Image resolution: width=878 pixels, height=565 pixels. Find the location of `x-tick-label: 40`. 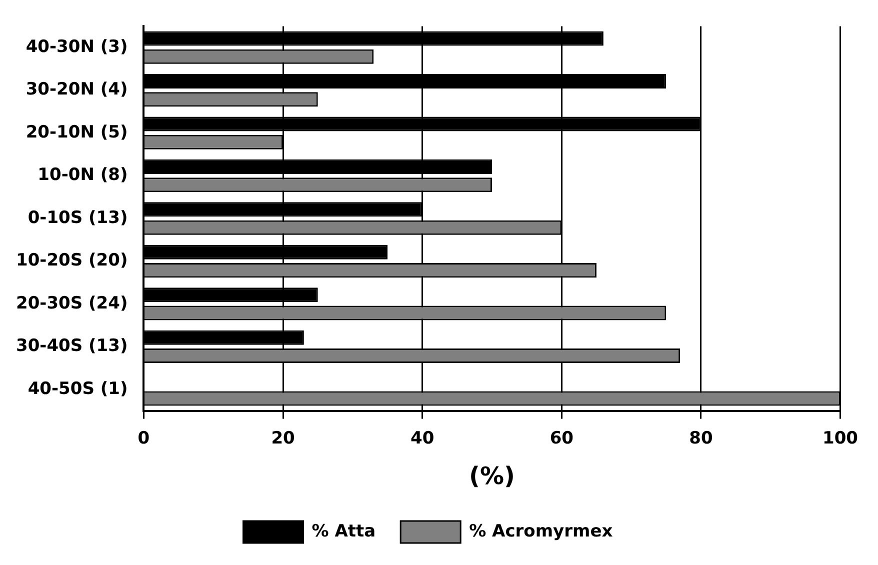

x-tick-label: 40 is located at coordinates (422, 438).